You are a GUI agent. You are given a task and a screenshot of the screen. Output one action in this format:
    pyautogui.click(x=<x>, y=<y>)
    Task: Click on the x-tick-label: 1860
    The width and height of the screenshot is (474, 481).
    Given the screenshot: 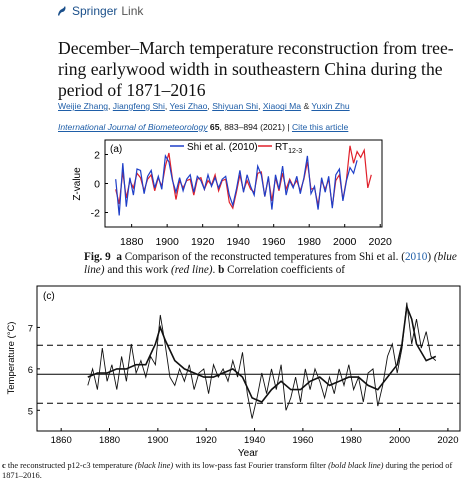 What is the action you would take?
    pyautogui.click(x=61, y=440)
    